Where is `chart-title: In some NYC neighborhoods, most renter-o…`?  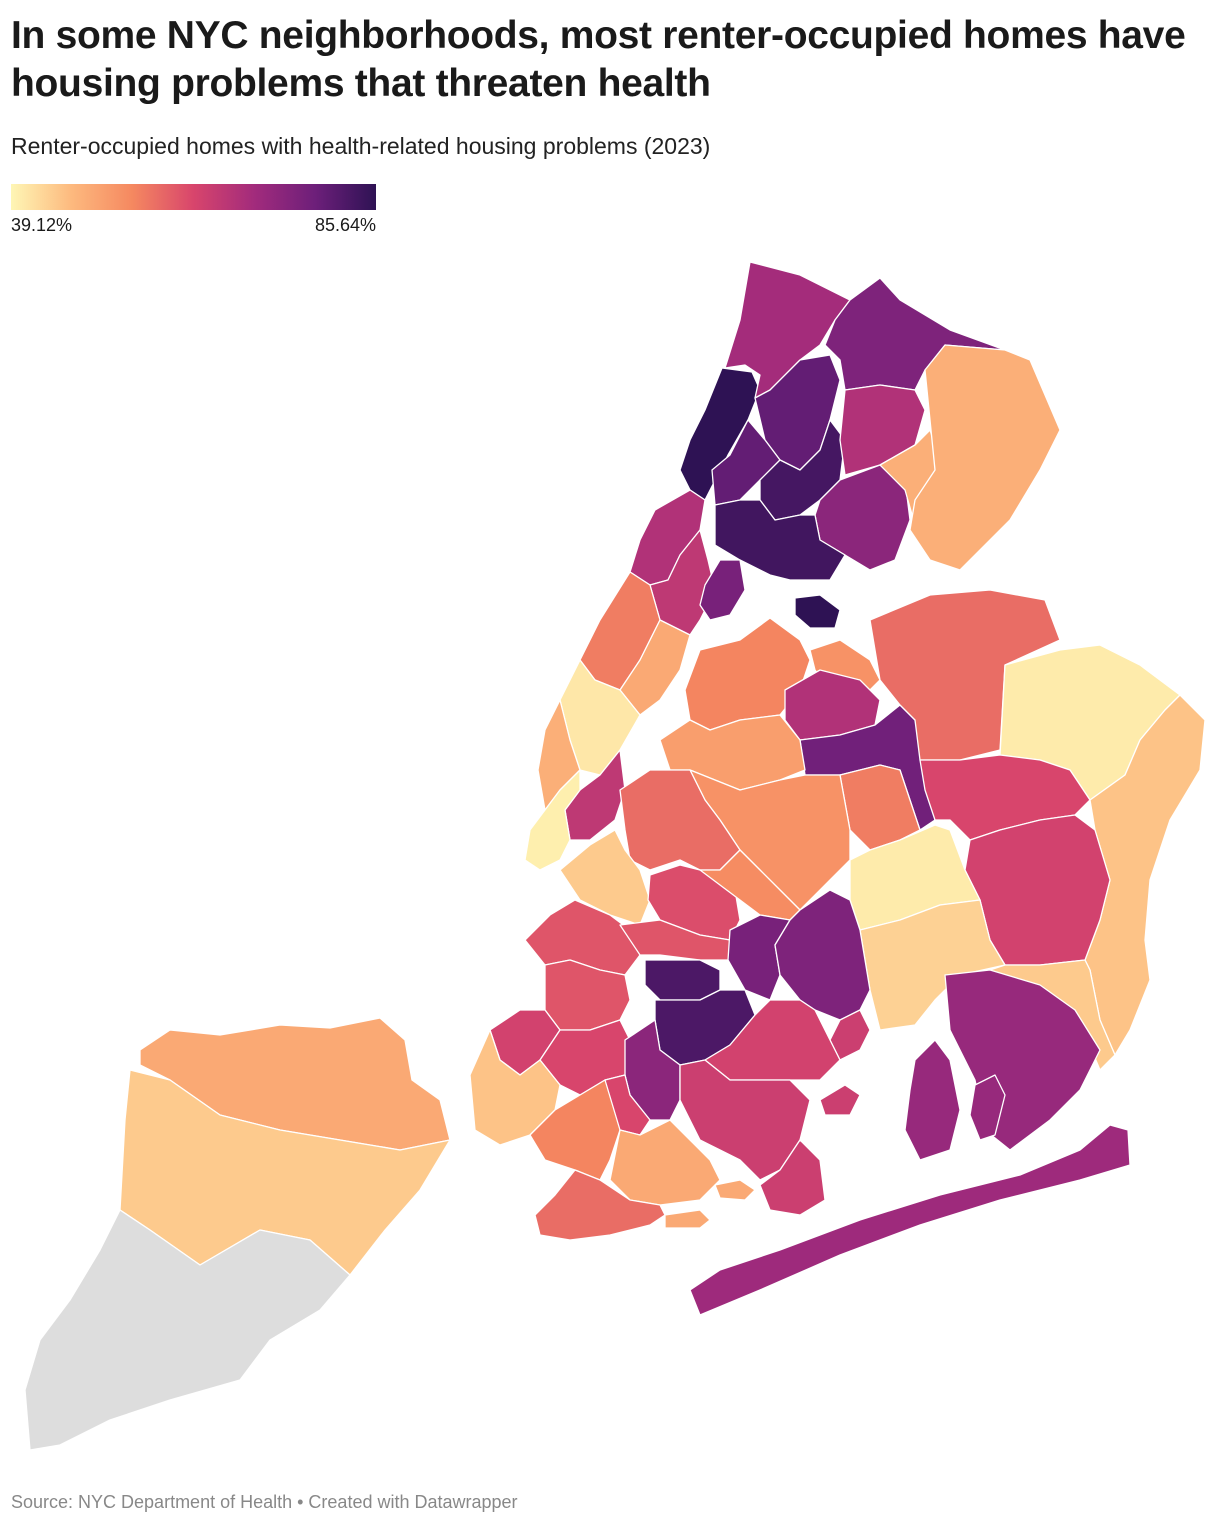 chart-title: In some NYC neighborhoods, most renter-o… is located at coordinates (598, 59).